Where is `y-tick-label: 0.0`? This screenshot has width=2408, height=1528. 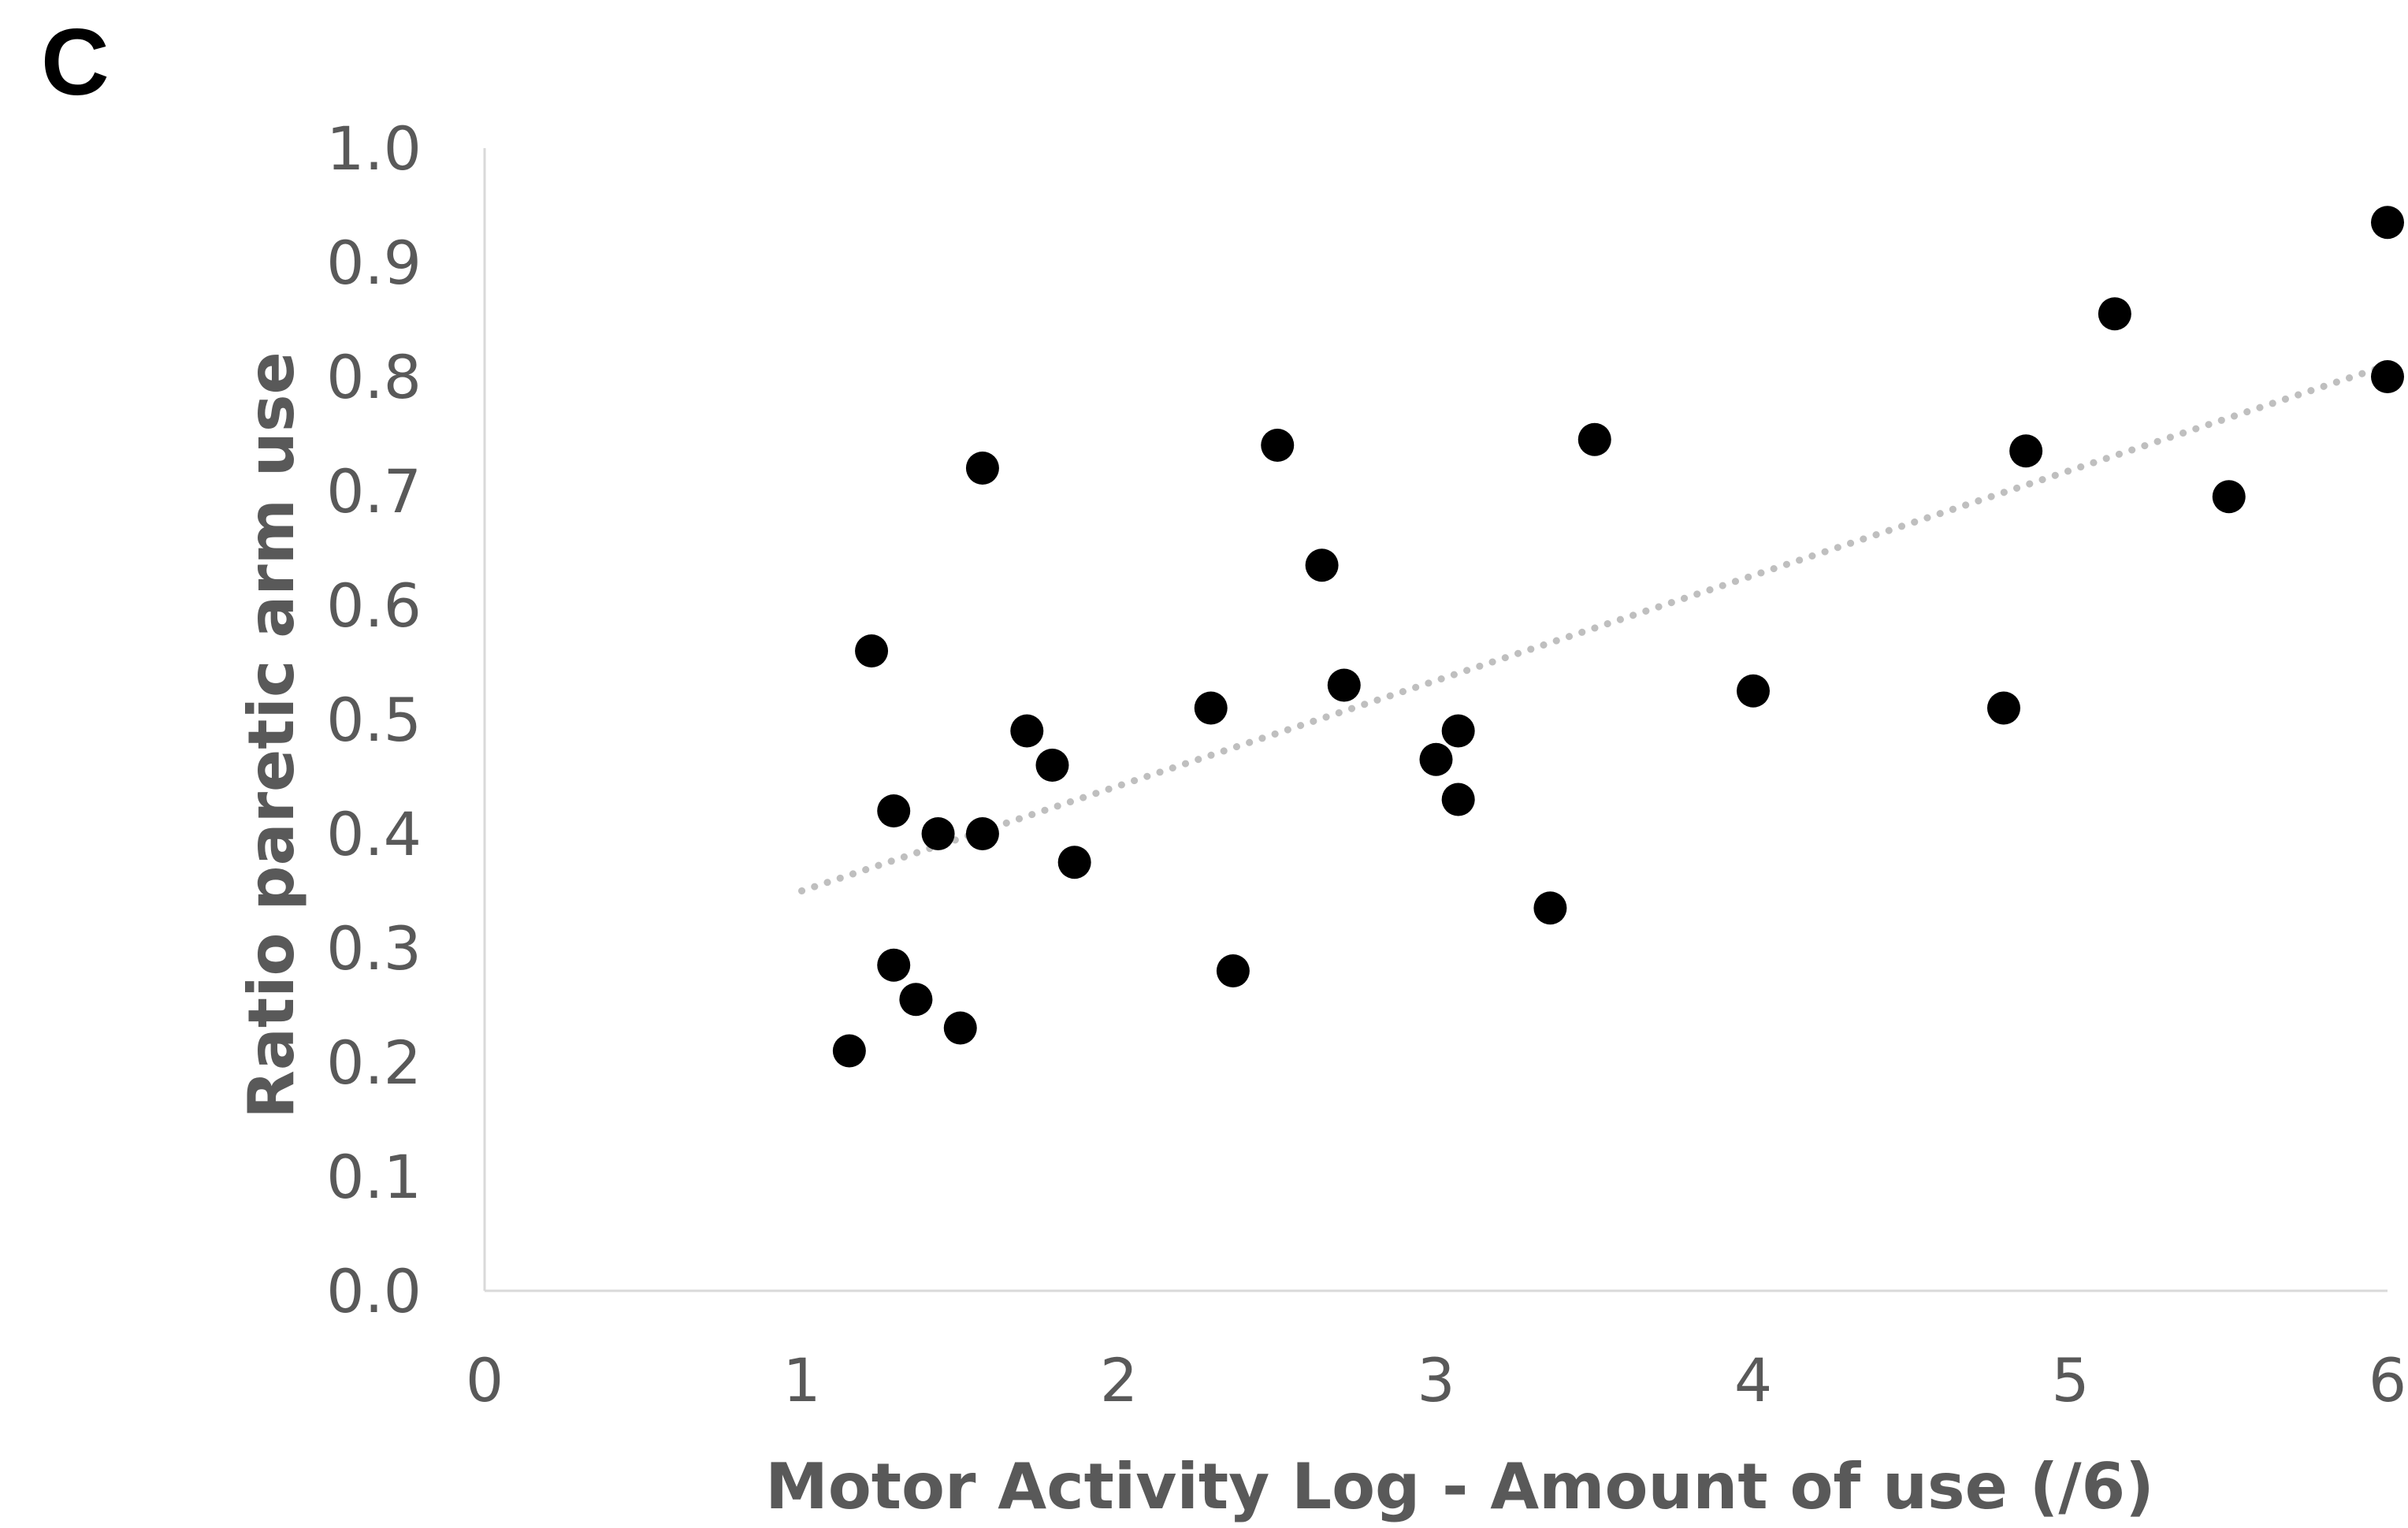 y-tick-label: 0.0 is located at coordinates (374, 1291).